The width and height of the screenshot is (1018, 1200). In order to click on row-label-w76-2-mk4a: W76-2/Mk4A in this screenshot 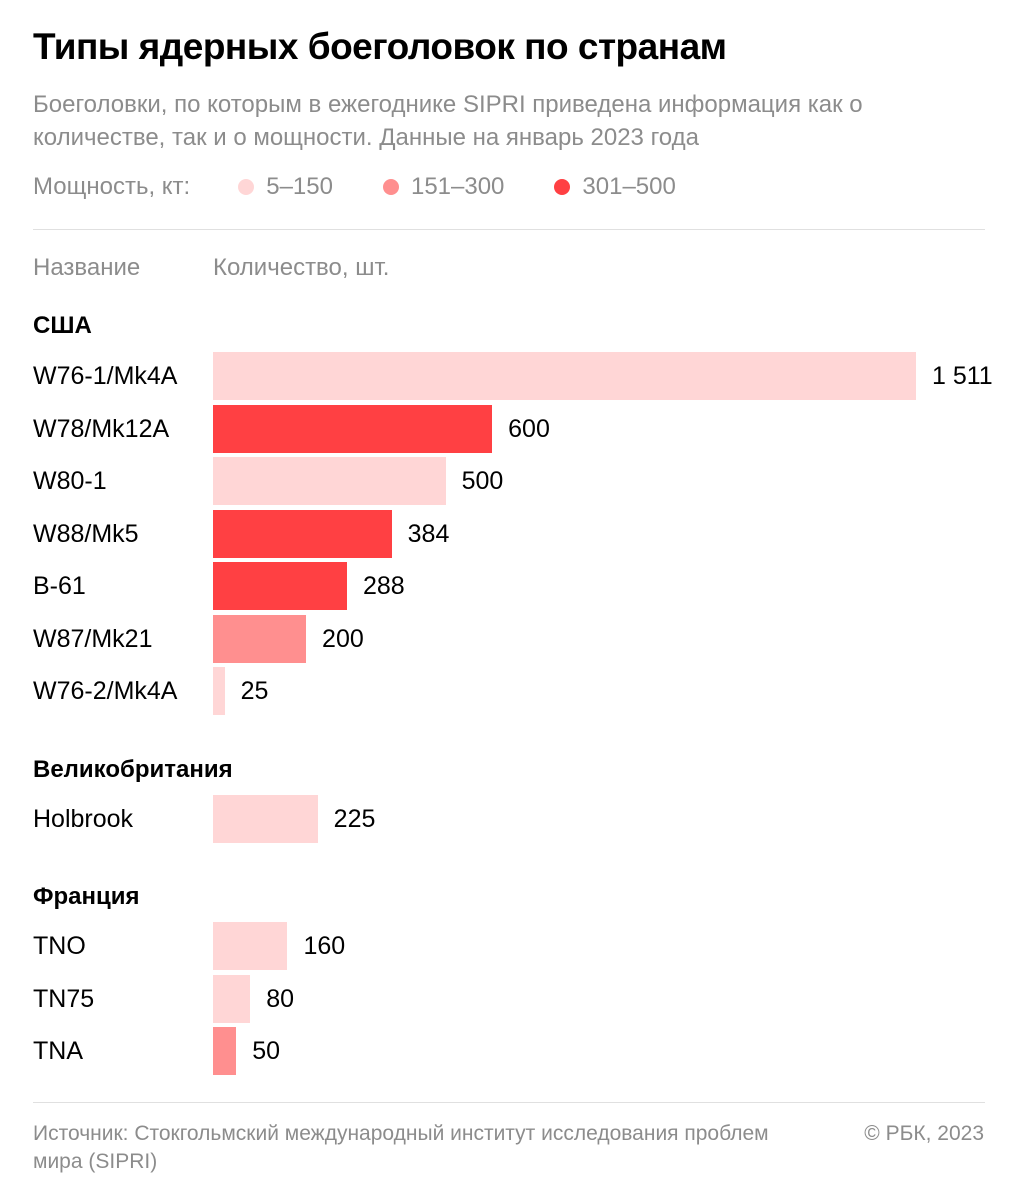, I will do `click(105, 691)`.